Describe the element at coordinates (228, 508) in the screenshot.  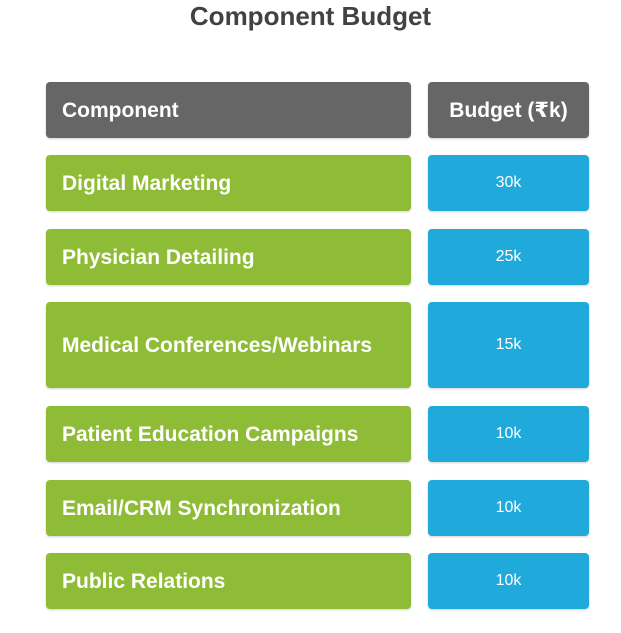
I see `component-cell: Email/CRM Synchronization` at that location.